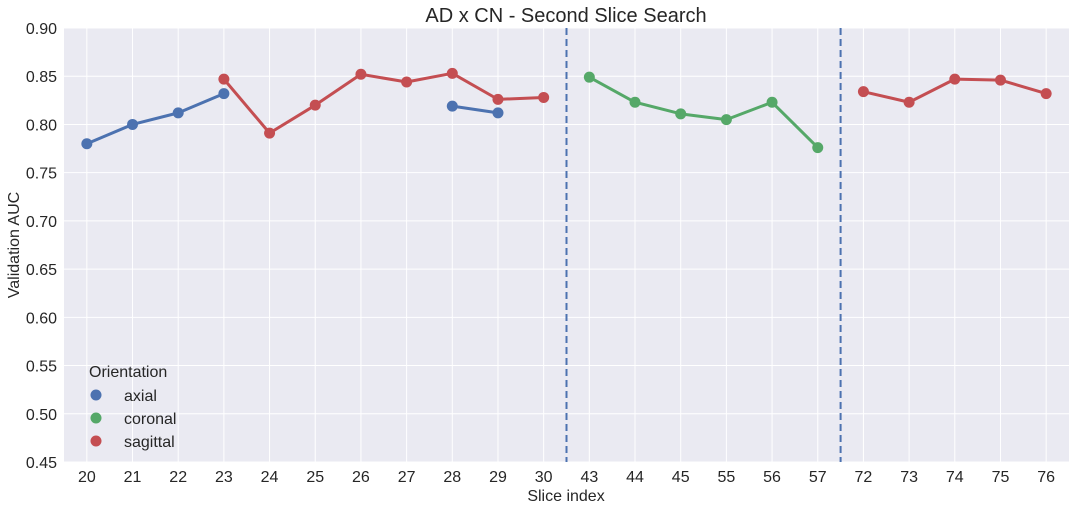  I want to click on x-tick-label: 73, so click(909, 477).